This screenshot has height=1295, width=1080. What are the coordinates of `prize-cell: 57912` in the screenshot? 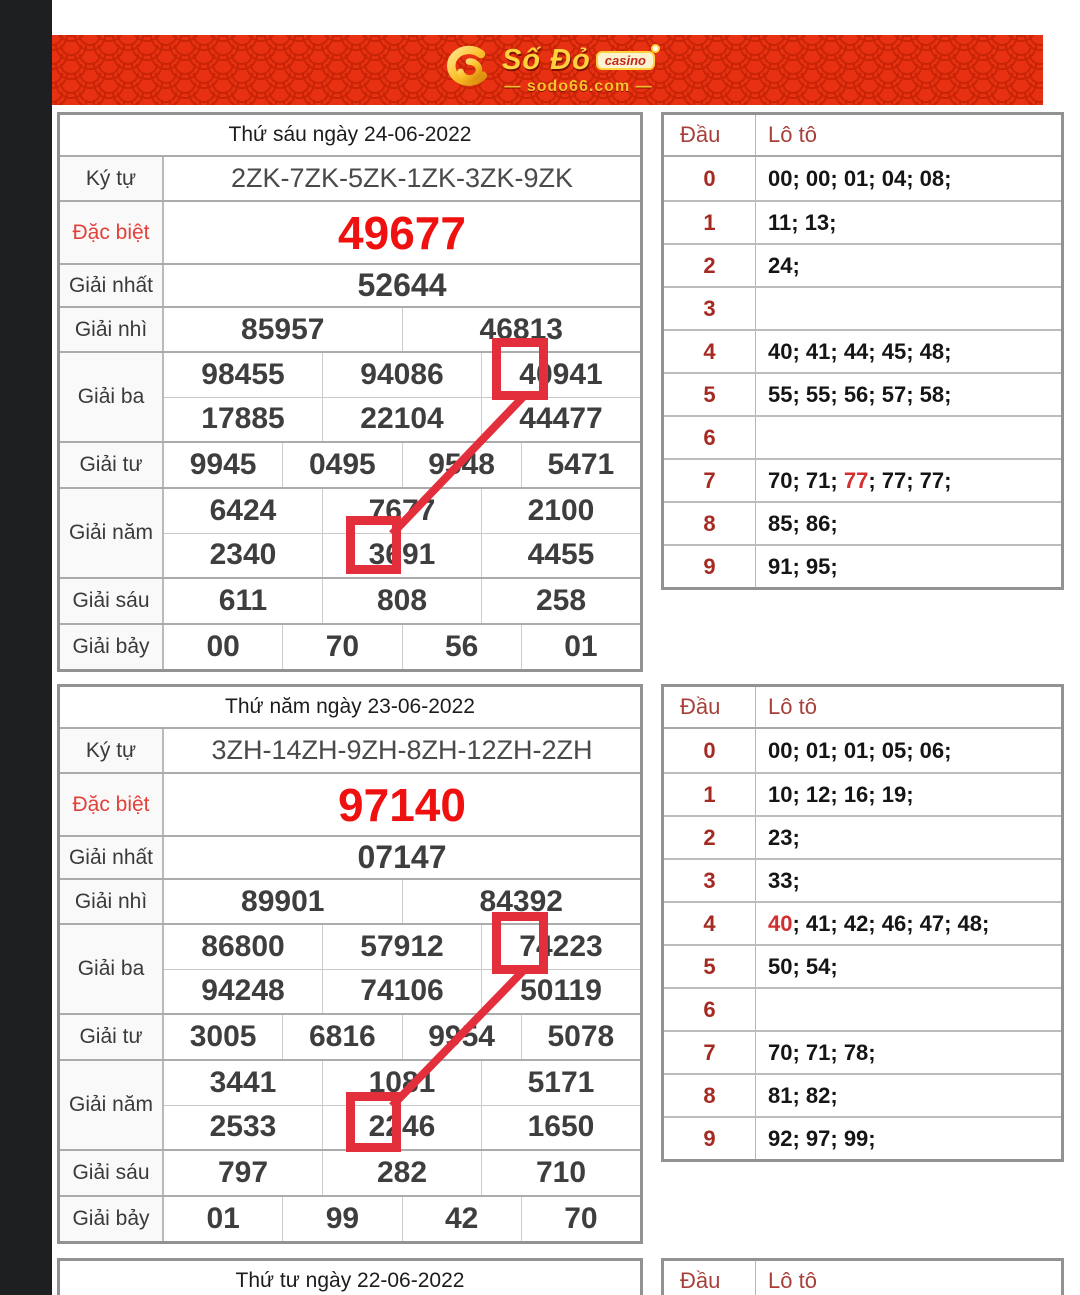 It's located at (401, 947).